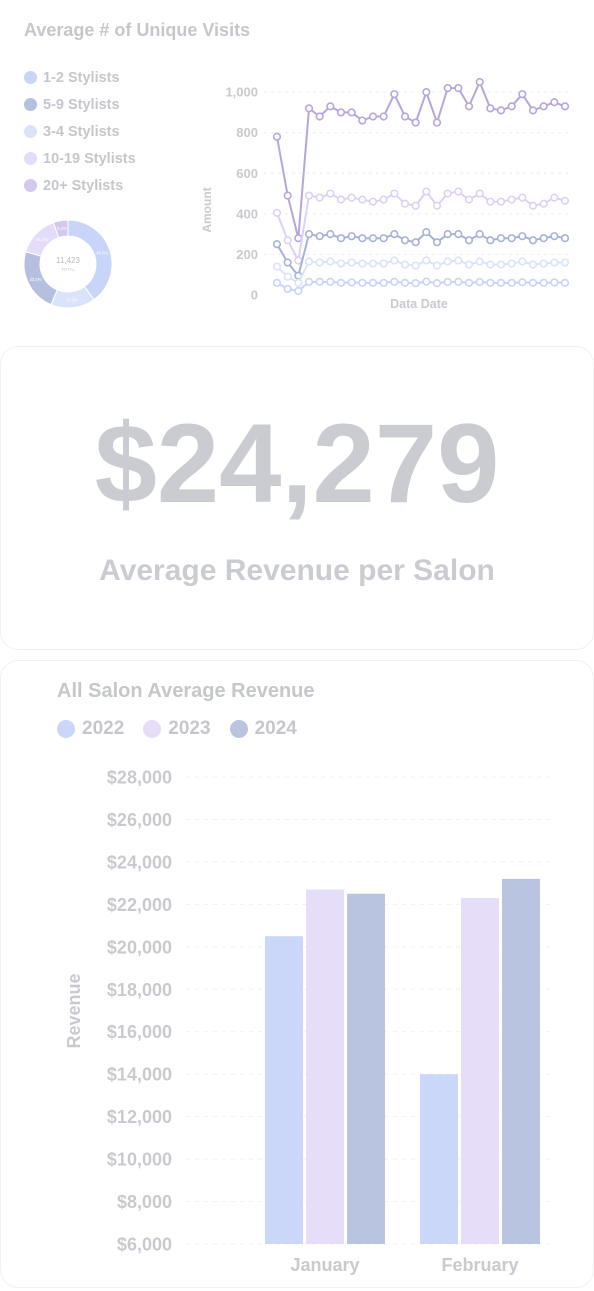  Describe the element at coordinates (74, 1010) in the screenshot. I see `bar-y-axis-label: Revenue` at that location.